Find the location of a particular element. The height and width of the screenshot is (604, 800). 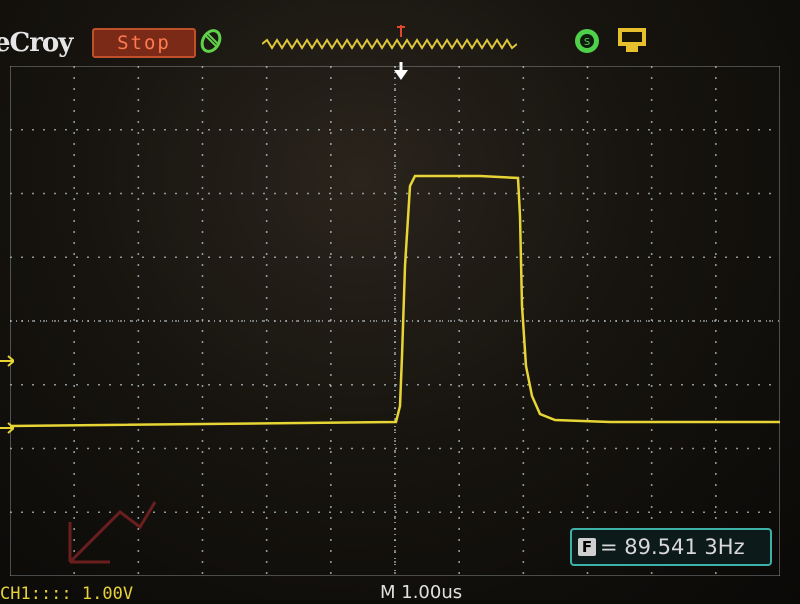

status-bar: eCroy Stop S is located at coordinates (400, 41).